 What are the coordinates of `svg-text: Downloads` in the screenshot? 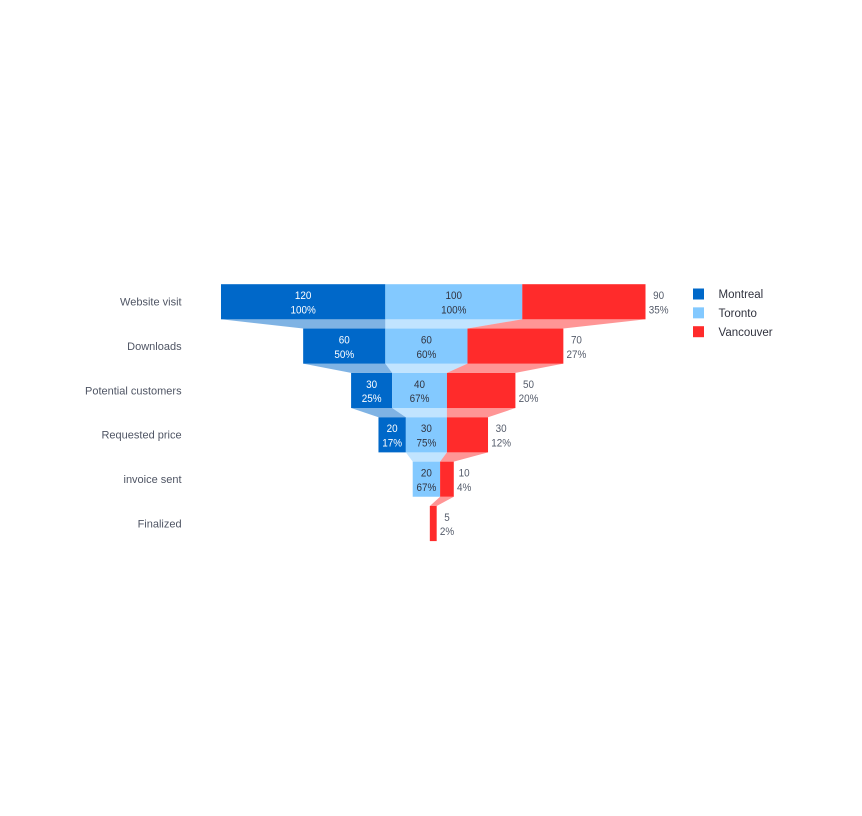 It's located at (154, 347).